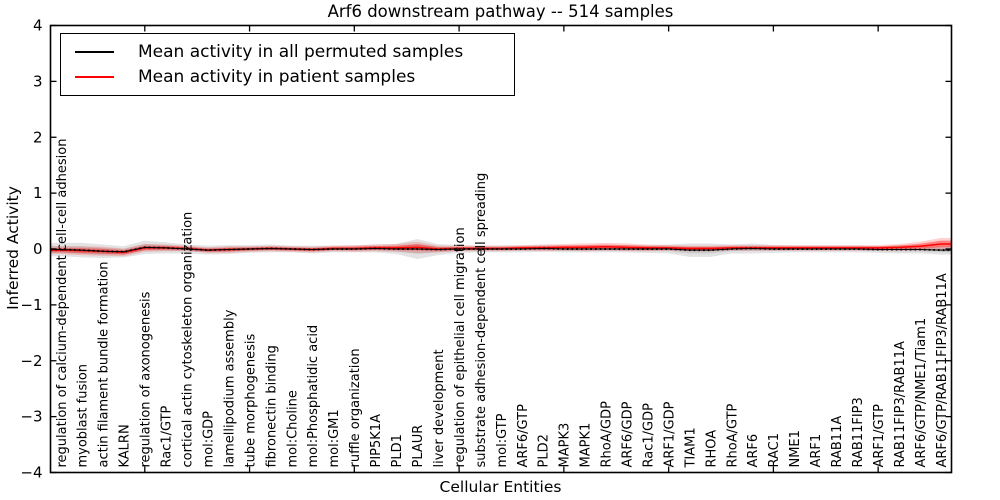  Describe the element at coordinates (38, 81) in the screenshot. I see `y-tick-label: 3` at that location.